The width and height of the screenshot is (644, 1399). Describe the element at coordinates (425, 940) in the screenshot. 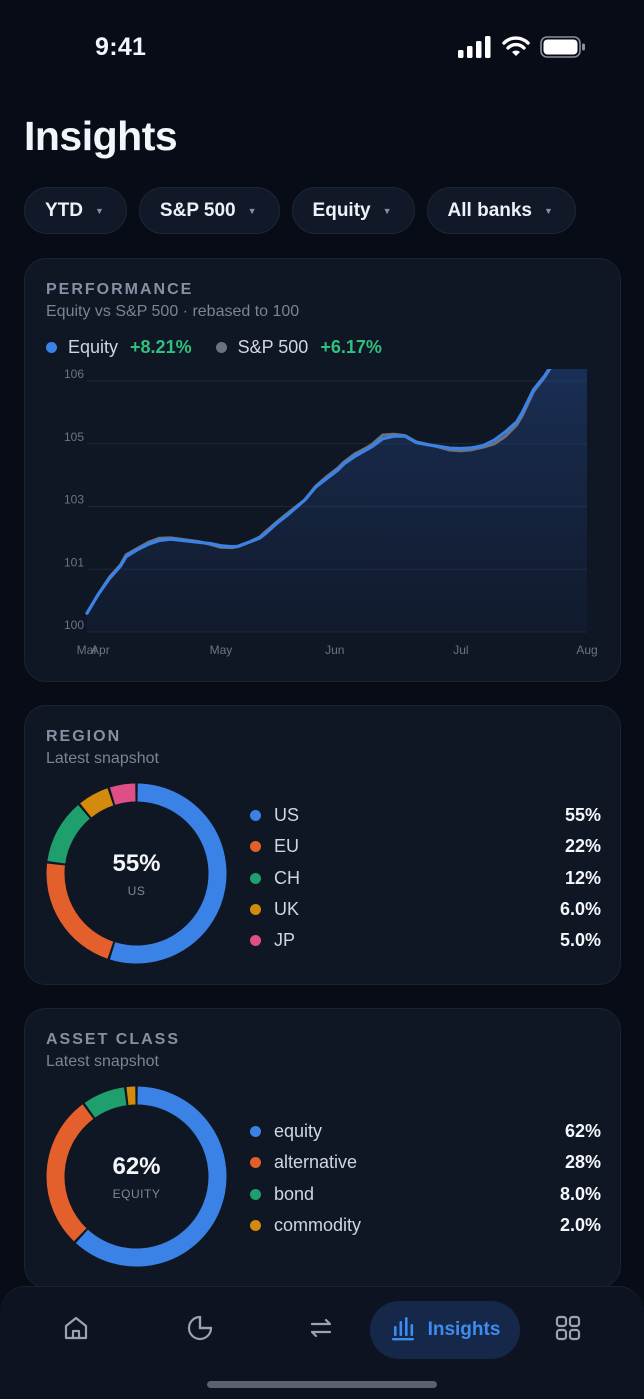

I see `legend-item-jp: JP 5.0%` at that location.